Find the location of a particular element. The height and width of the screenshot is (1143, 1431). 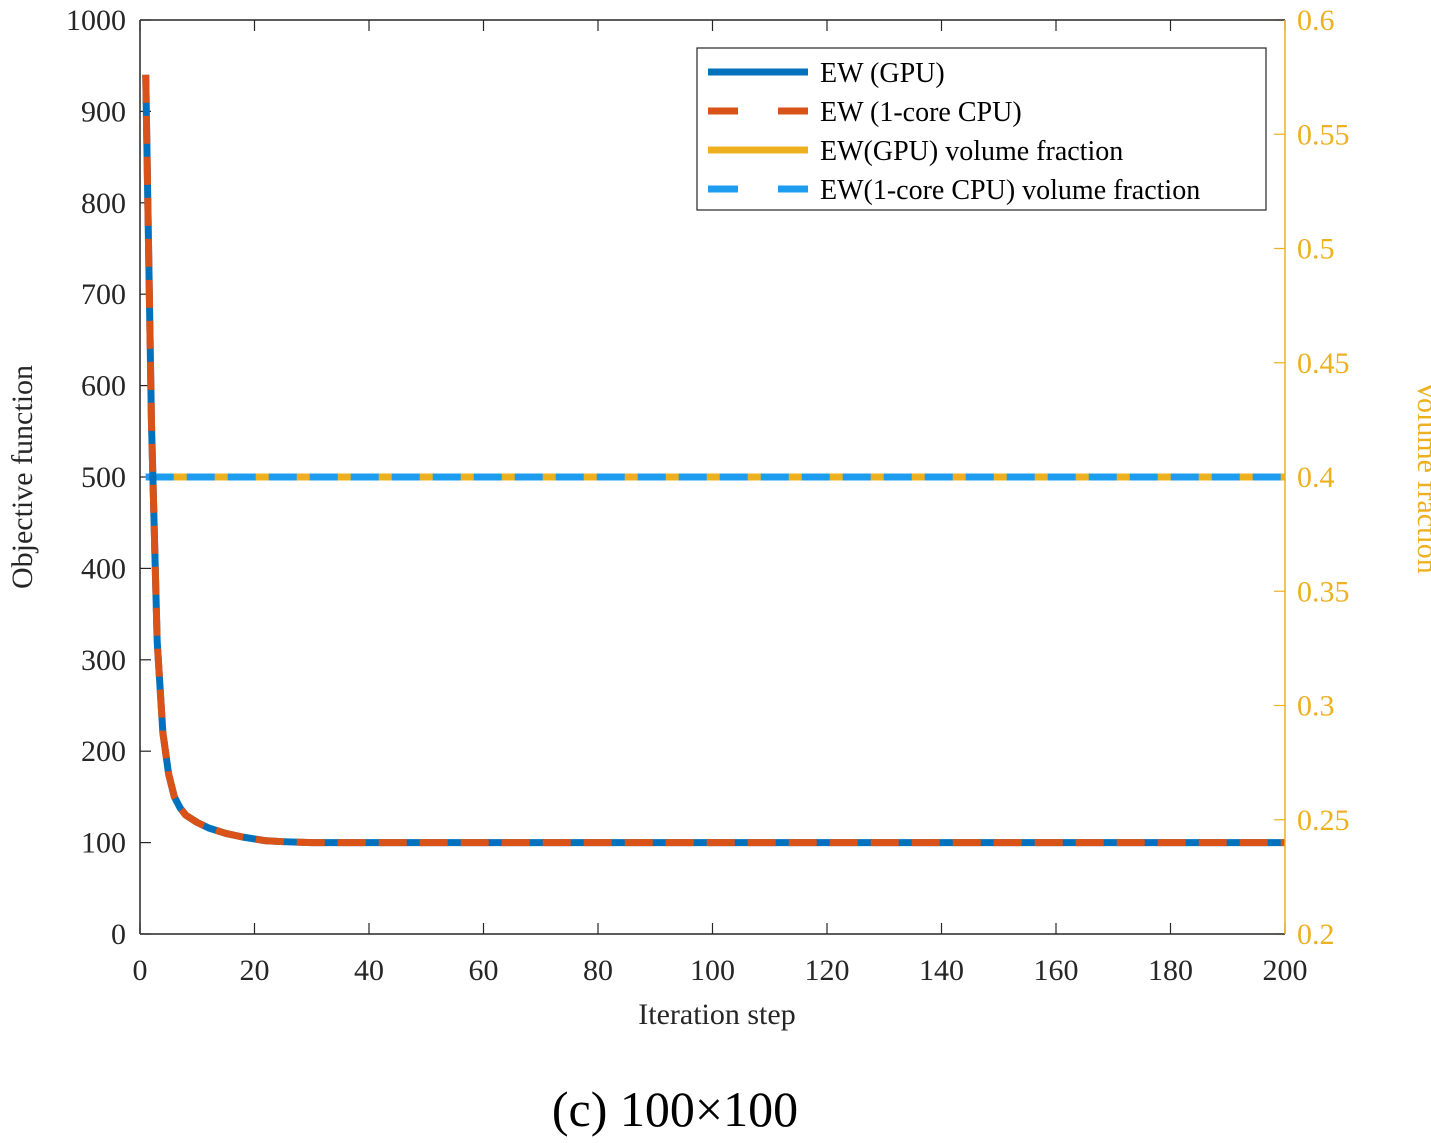

y-right-tick-label: 0.45 is located at coordinates (1323, 363).